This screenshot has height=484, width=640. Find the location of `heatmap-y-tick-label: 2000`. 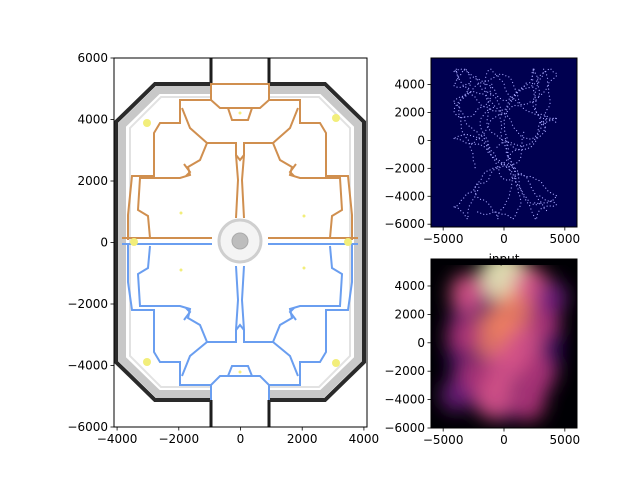

heatmap-y-tick-label: 2000 is located at coordinates (409, 314).